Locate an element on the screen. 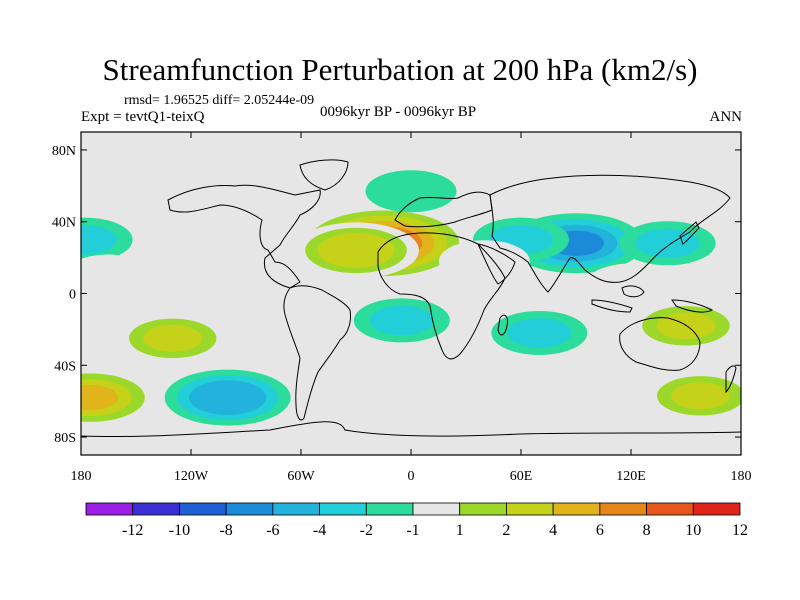  y-tick-label-0: 80N is located at coordinates (64, 151).